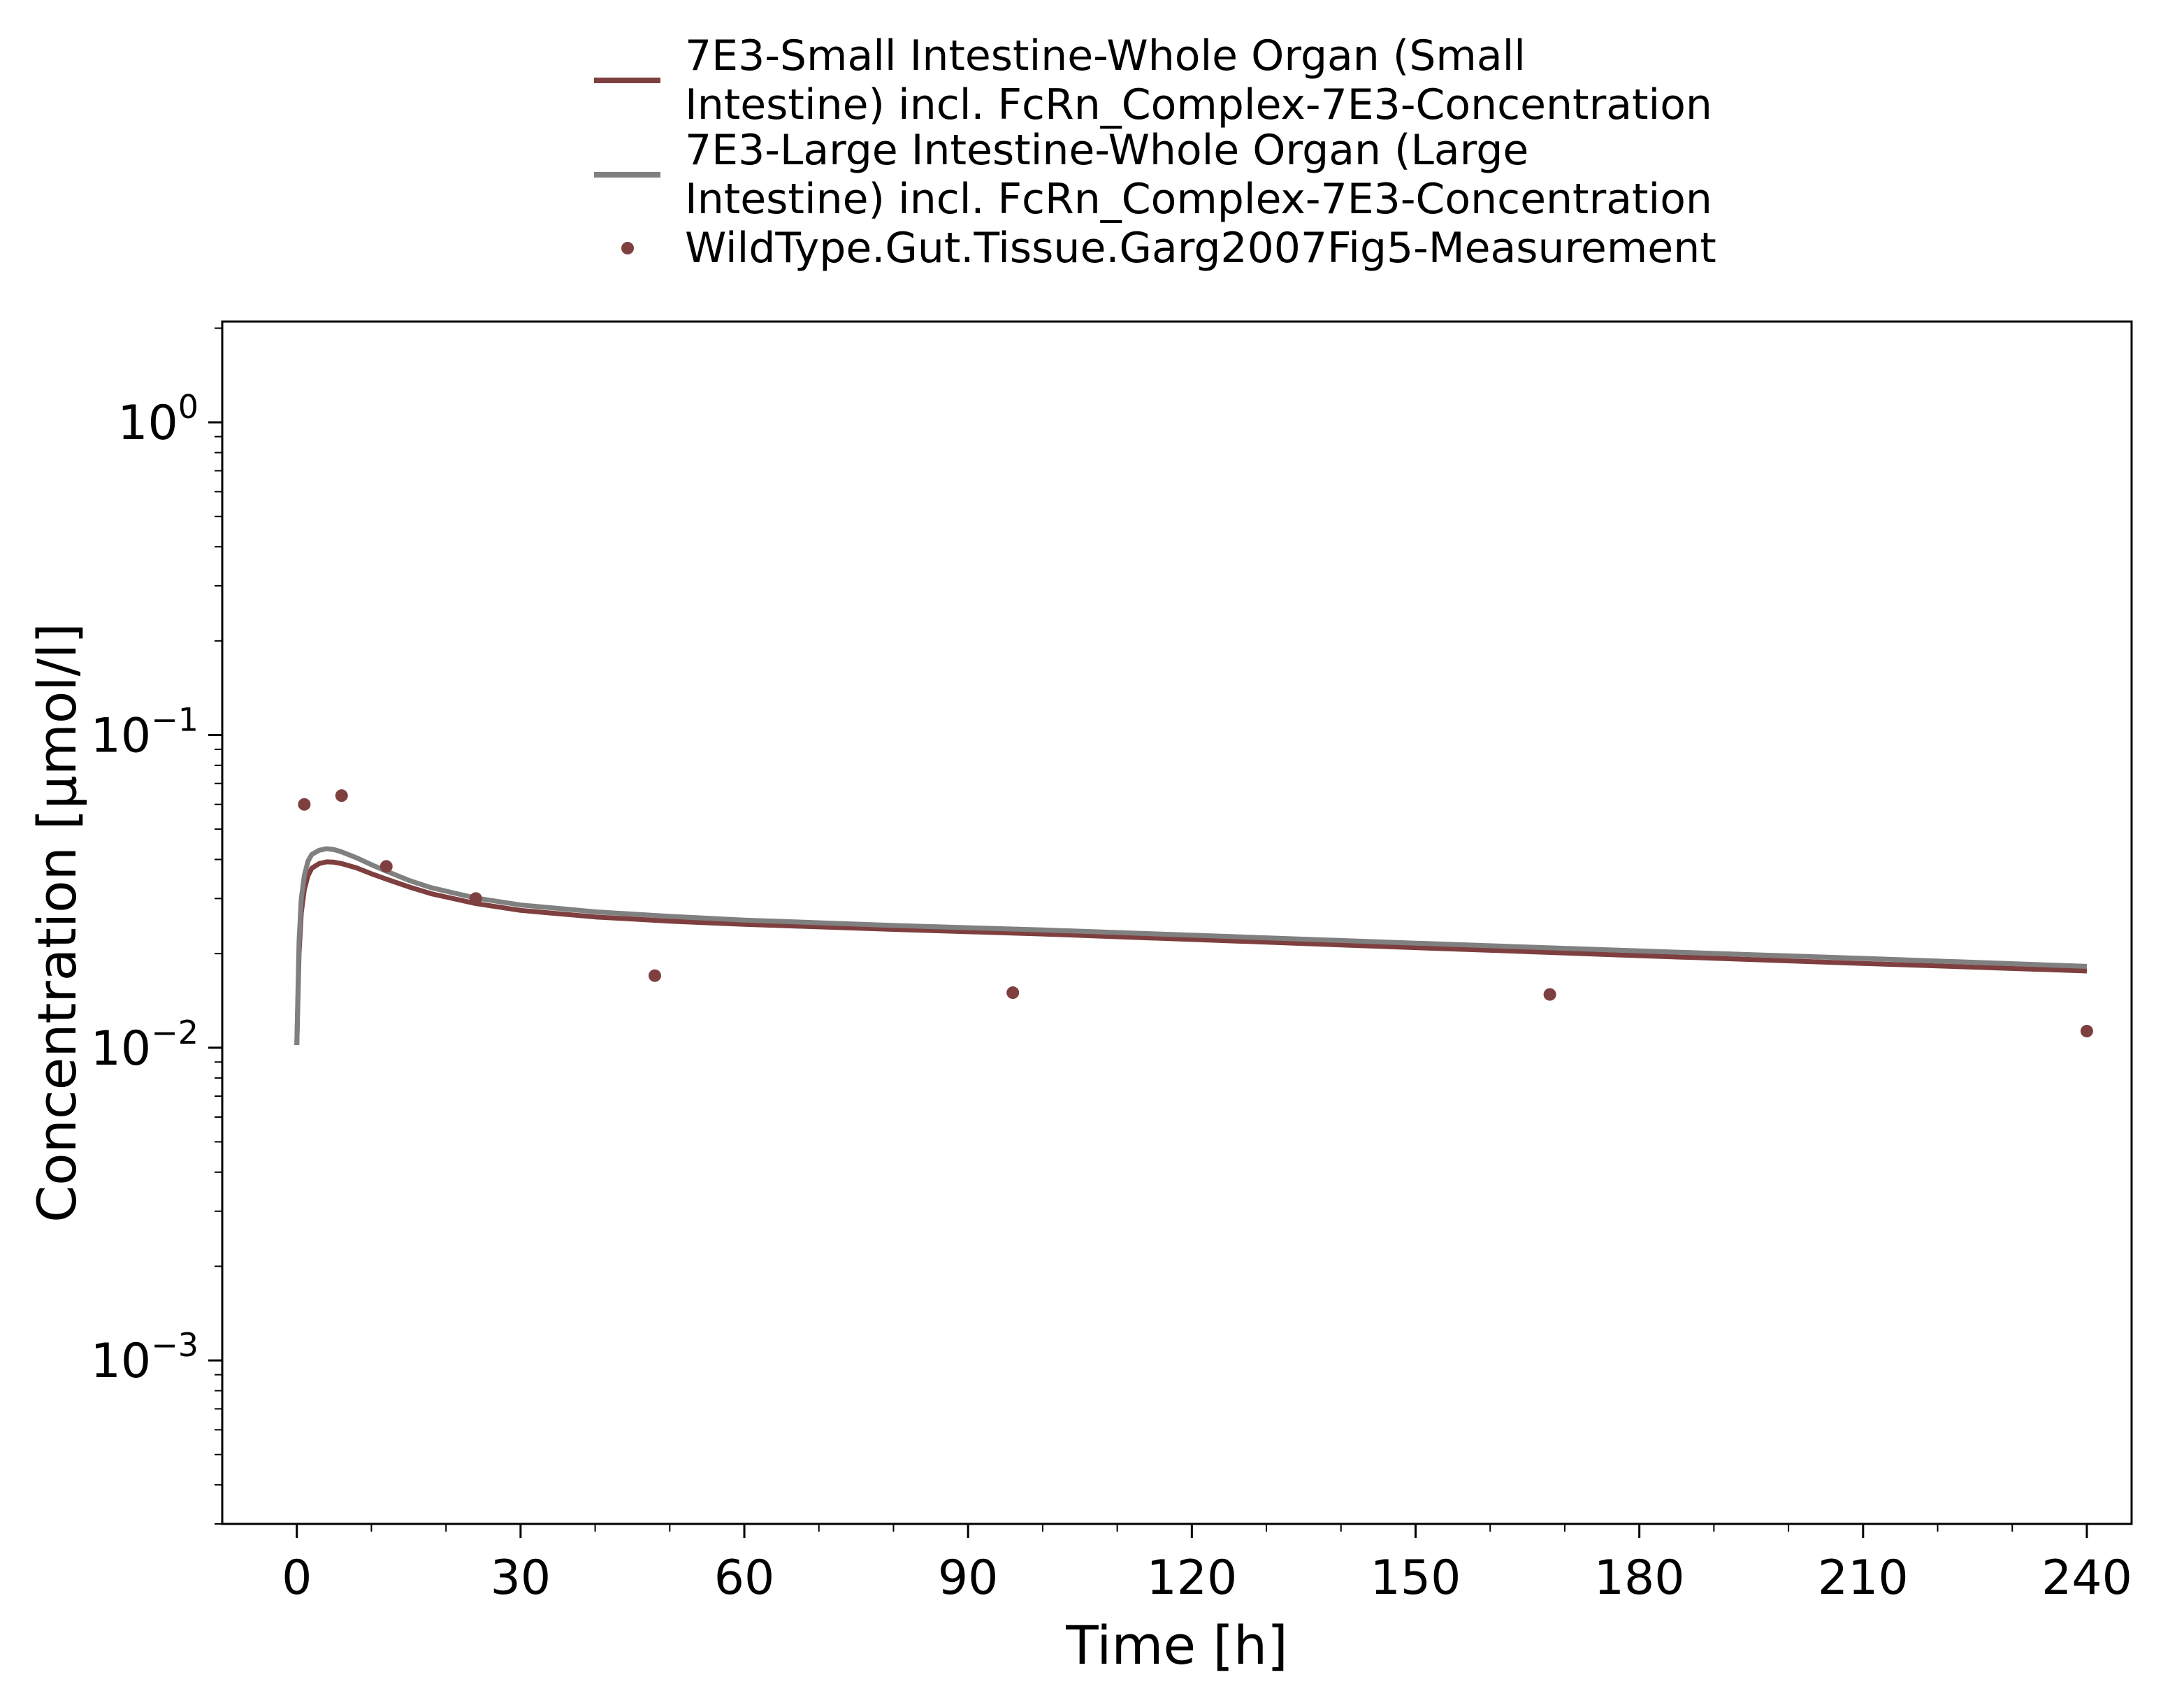 This screenshot has height=1684, width=2184. What do you see at coordinates (188, 407) in the screenshot?
I see `y-tick-exponent: 0` at bounding box center [188, 407].